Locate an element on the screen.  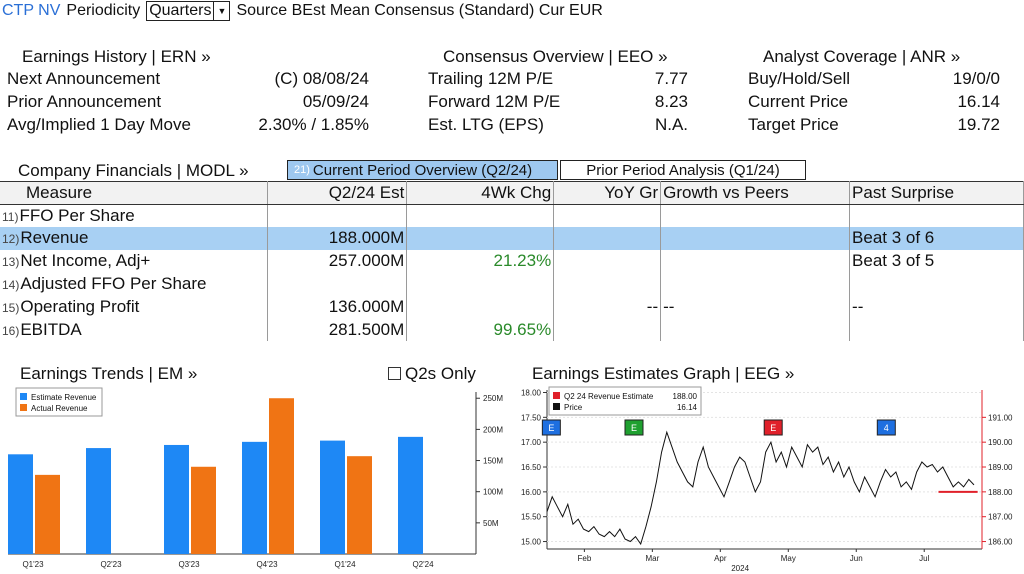
trailing-pe-row: Trailing 12M P/E 7.77 is located at coordinates (558, 80).